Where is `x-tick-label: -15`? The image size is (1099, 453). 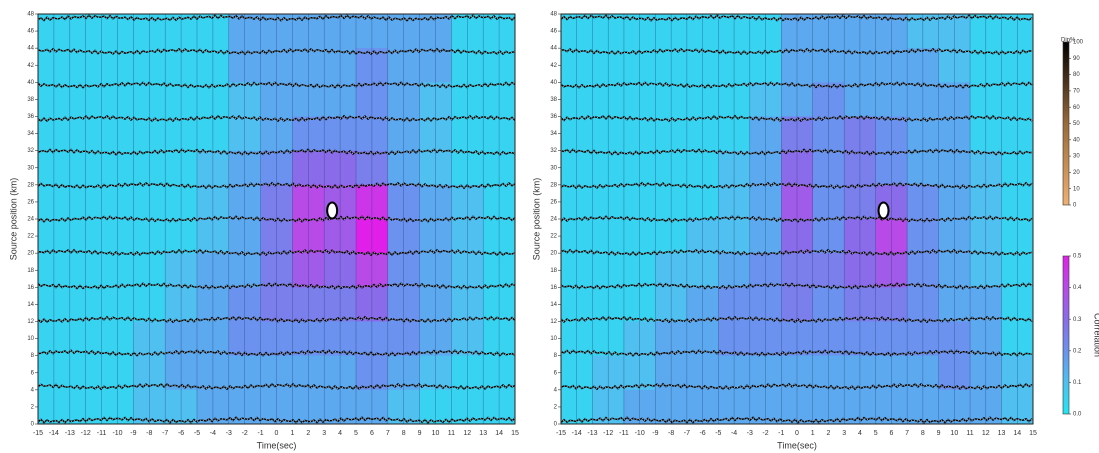
x-tick-label: -15 is located at coordinates (561, 433).